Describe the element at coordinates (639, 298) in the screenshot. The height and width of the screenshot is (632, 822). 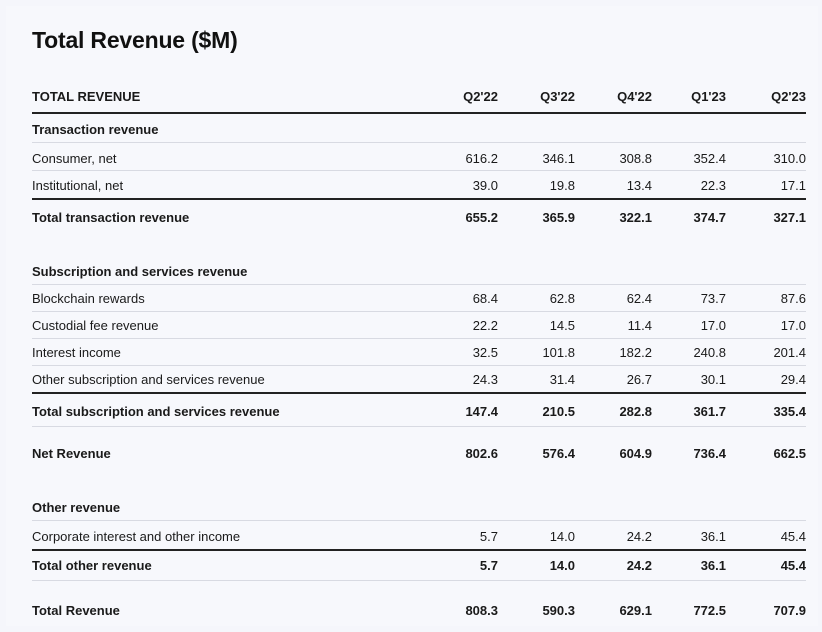
I see `row-value: 62.4` at that location.